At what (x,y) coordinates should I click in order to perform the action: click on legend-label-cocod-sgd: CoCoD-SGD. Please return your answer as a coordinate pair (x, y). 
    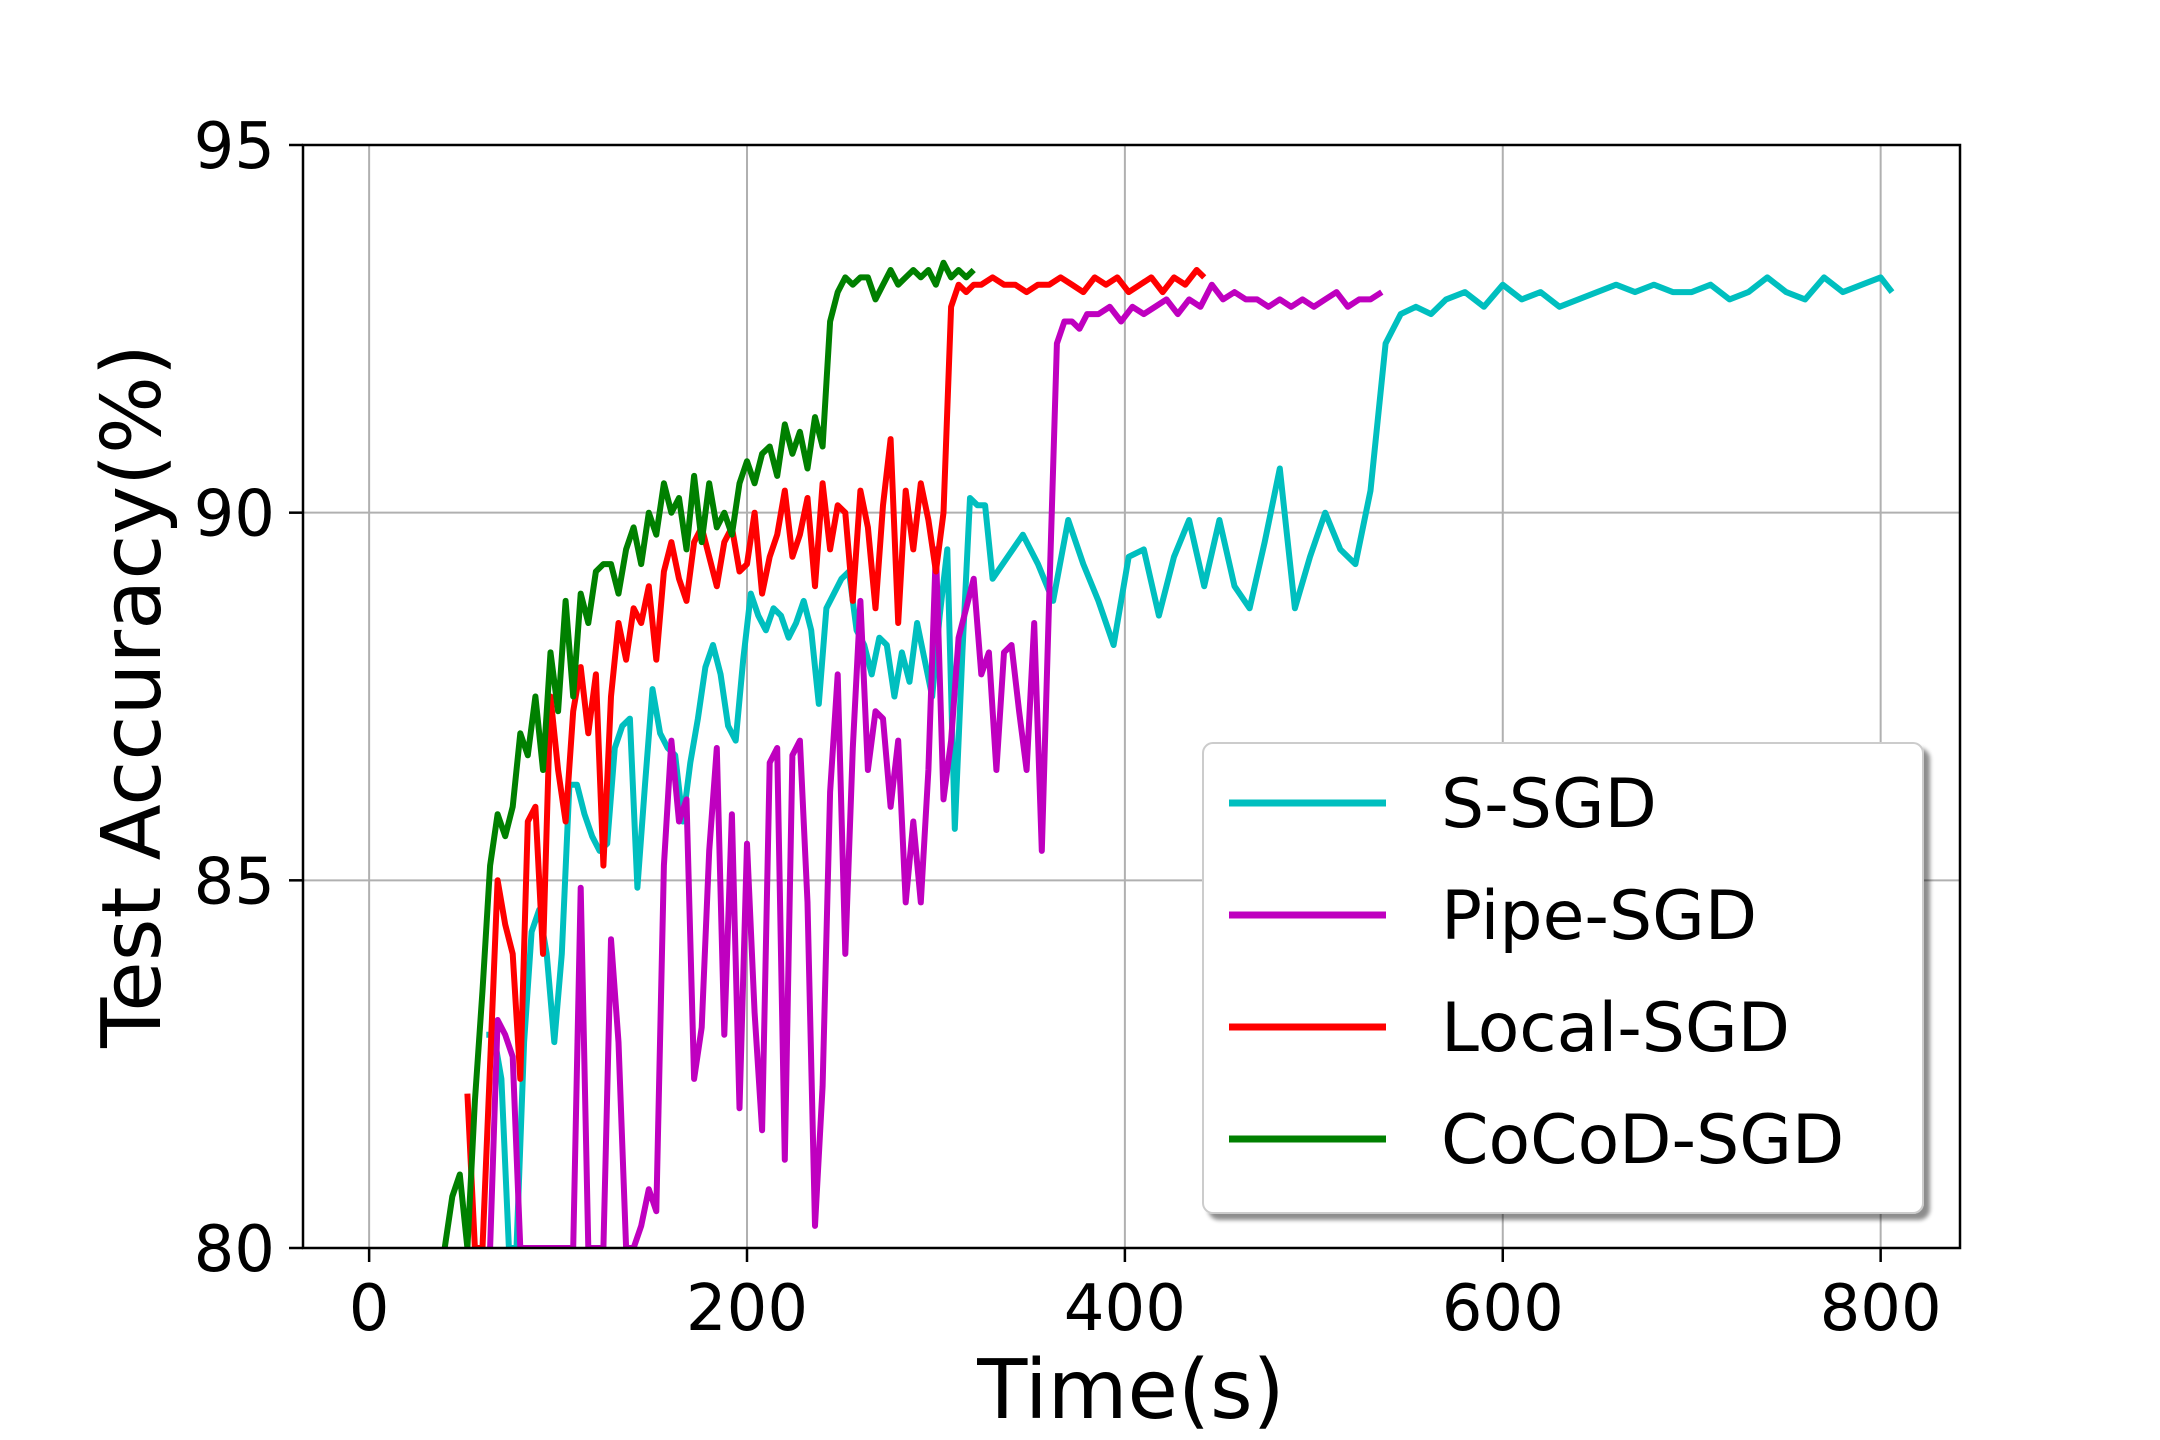
    Looking at the image, I should click on (1642, 1140).